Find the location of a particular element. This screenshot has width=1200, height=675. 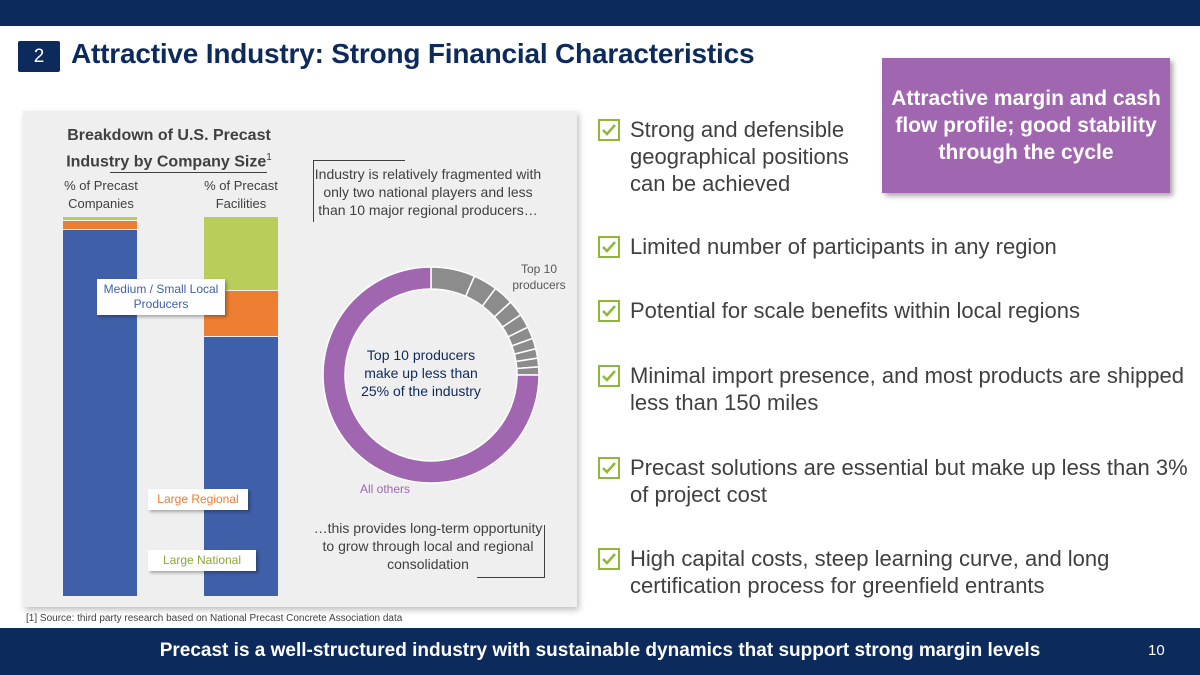

page-number: 10 is located at coordinates (1156, 650).